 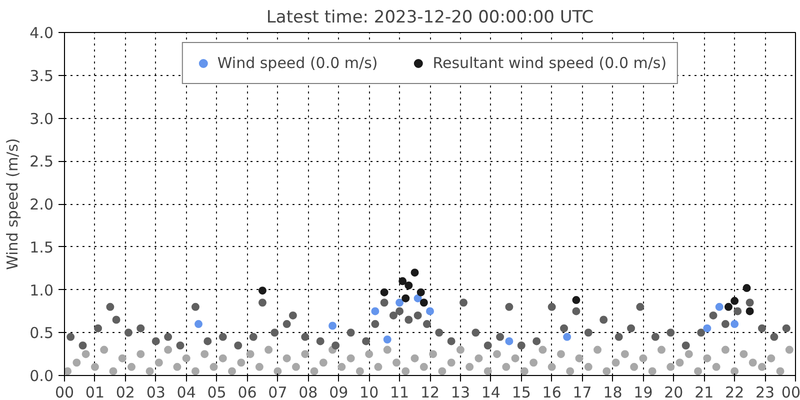 I want to click on y-tick-label: 1.5, so click(x=42, y=247).